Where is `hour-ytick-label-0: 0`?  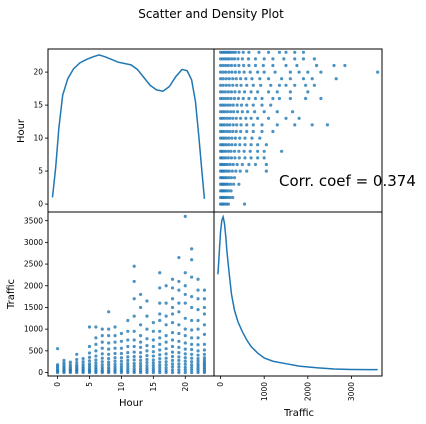 hour-ytick-label-0: 0 is located at coordinates (40, 204).